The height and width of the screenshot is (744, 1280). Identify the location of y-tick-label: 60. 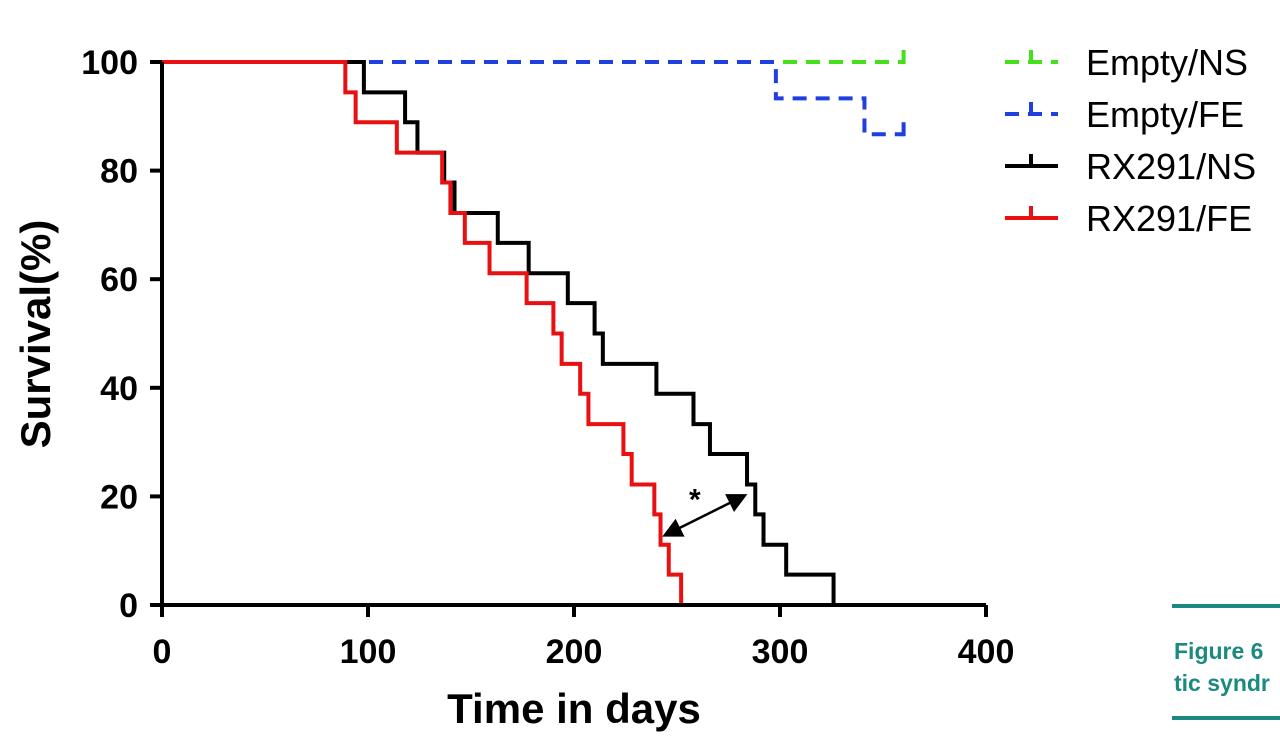
(119, 280).